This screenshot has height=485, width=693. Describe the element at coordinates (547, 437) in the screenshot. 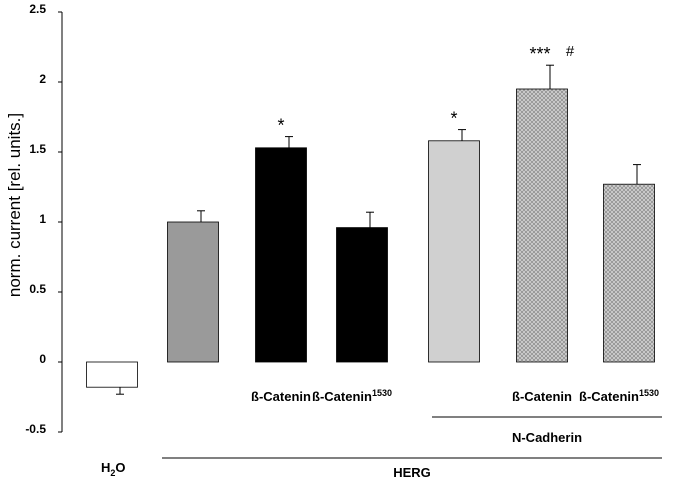

I see `group-label: N-Cadherin` at that location.